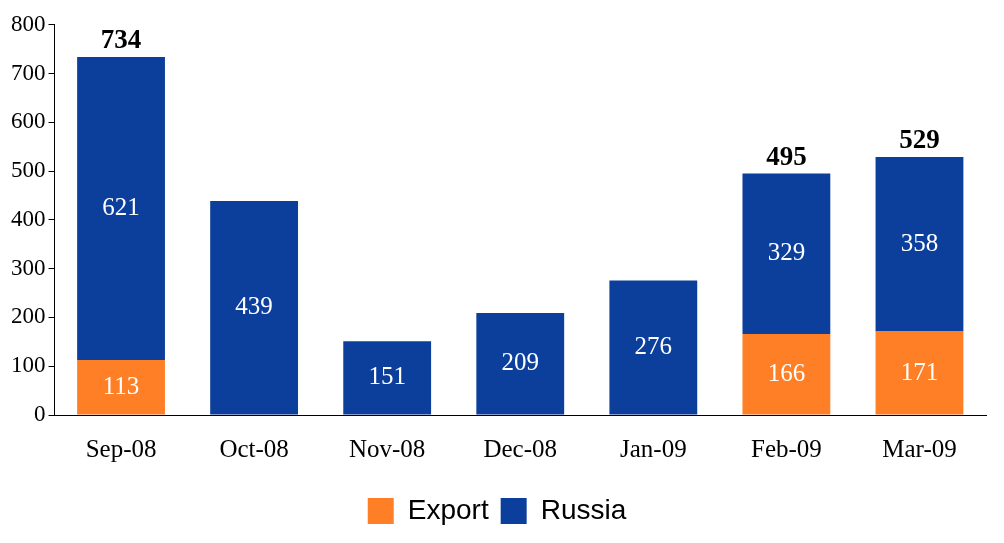 The width and height of the screenshot is (1004, 543). I want to click on y-tick-label: 600, so click(28, 121).